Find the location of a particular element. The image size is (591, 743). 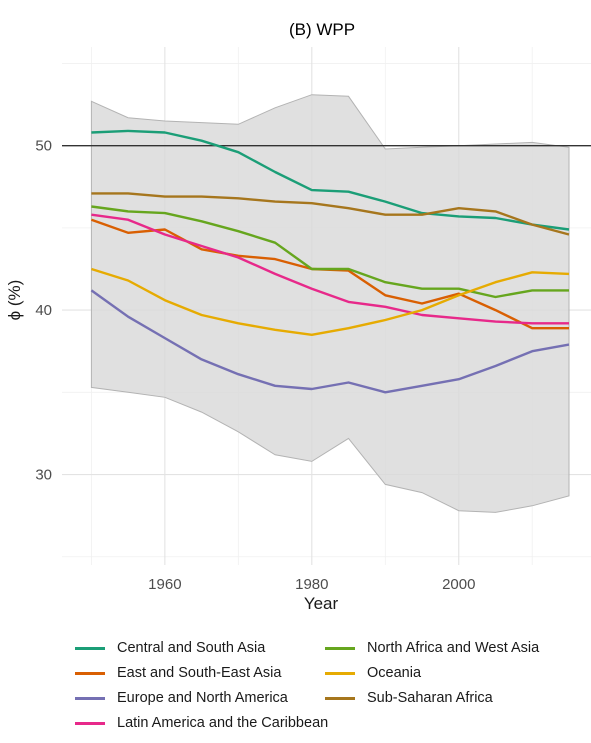

legend-label: Central and South Asia is located at coordinates (191, 648).